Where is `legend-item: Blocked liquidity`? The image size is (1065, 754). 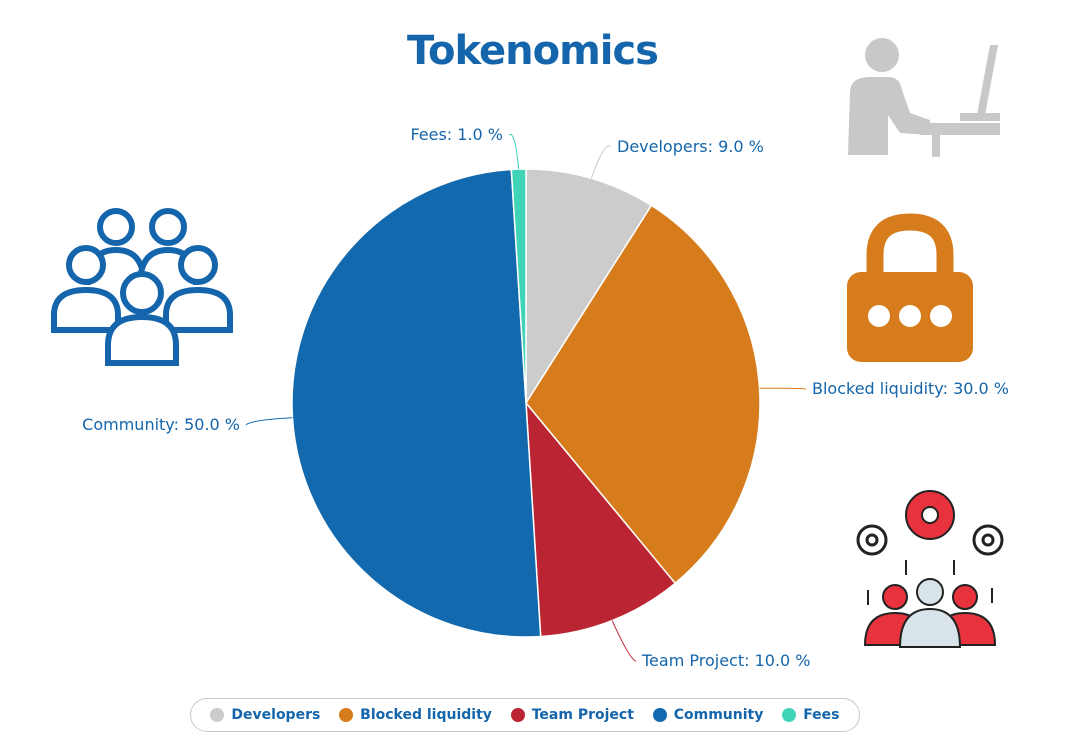
legend-item: Blocked liquidity is located at coordinates (415, 715).